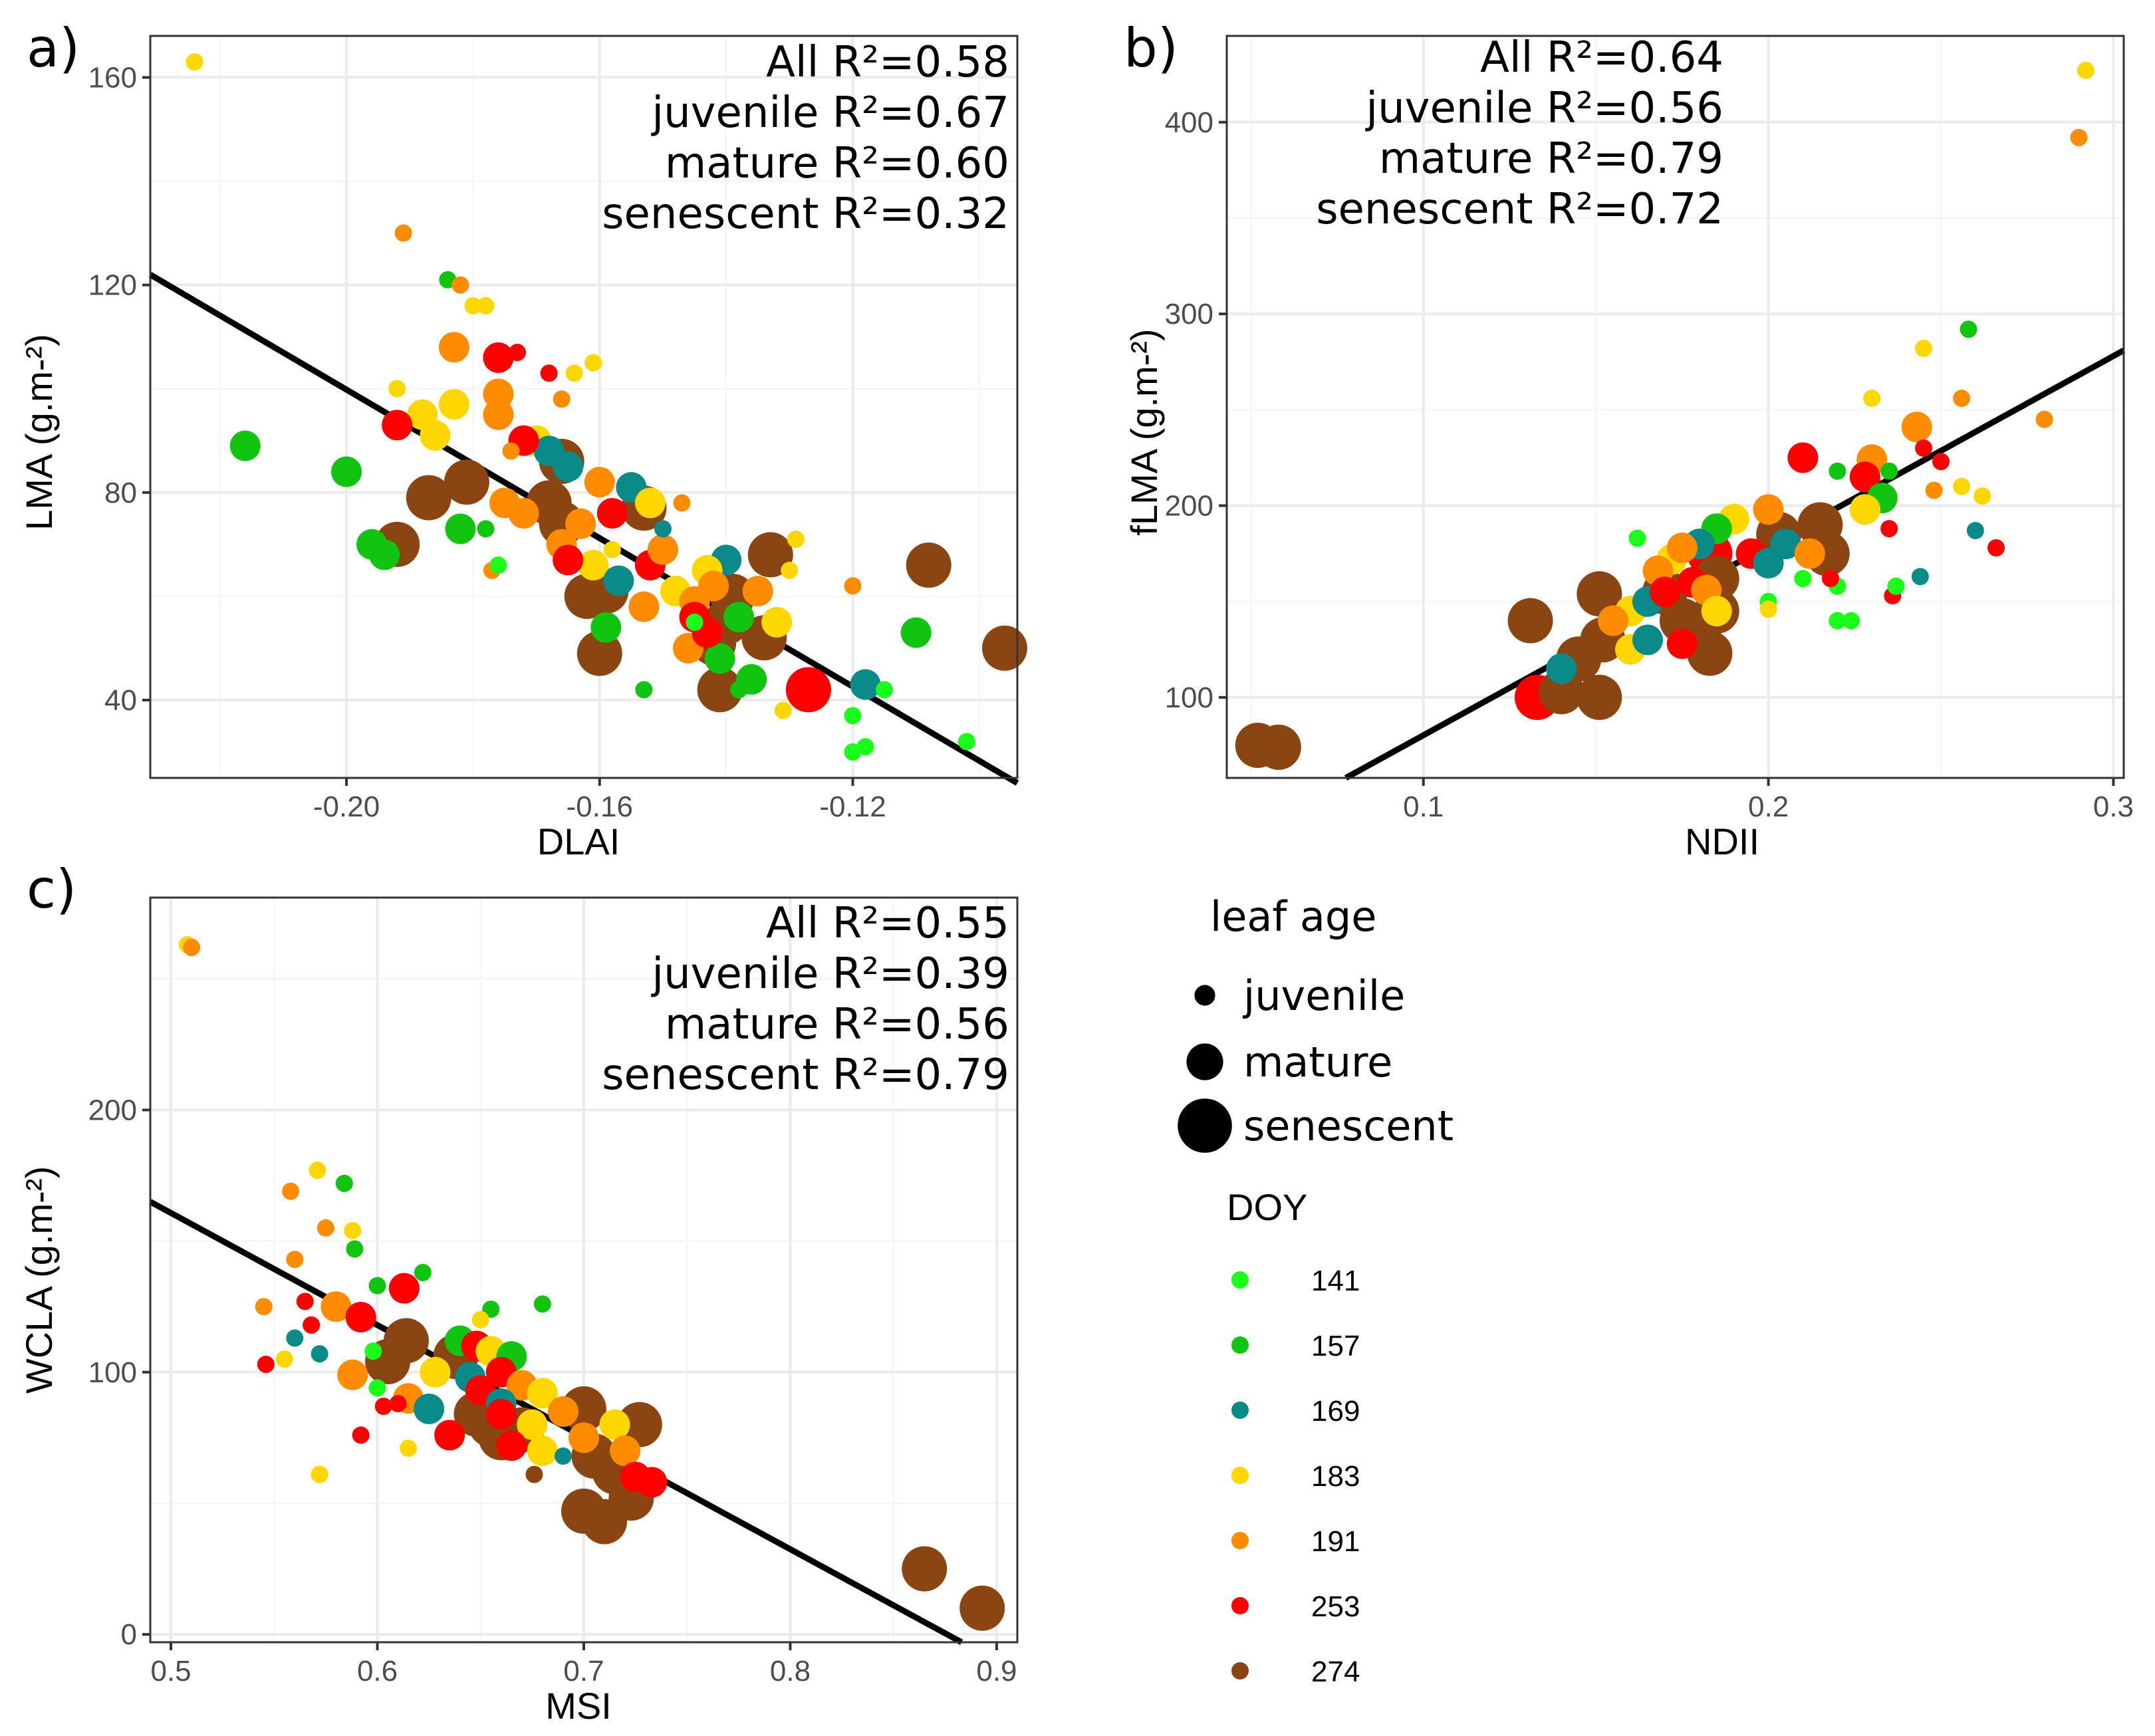 The height and width of the screenshot is (1736, 2155). Describe the element at coordinates (1323, 995) in the screenshot. I see `legend-size-label: juvenile` at that location.